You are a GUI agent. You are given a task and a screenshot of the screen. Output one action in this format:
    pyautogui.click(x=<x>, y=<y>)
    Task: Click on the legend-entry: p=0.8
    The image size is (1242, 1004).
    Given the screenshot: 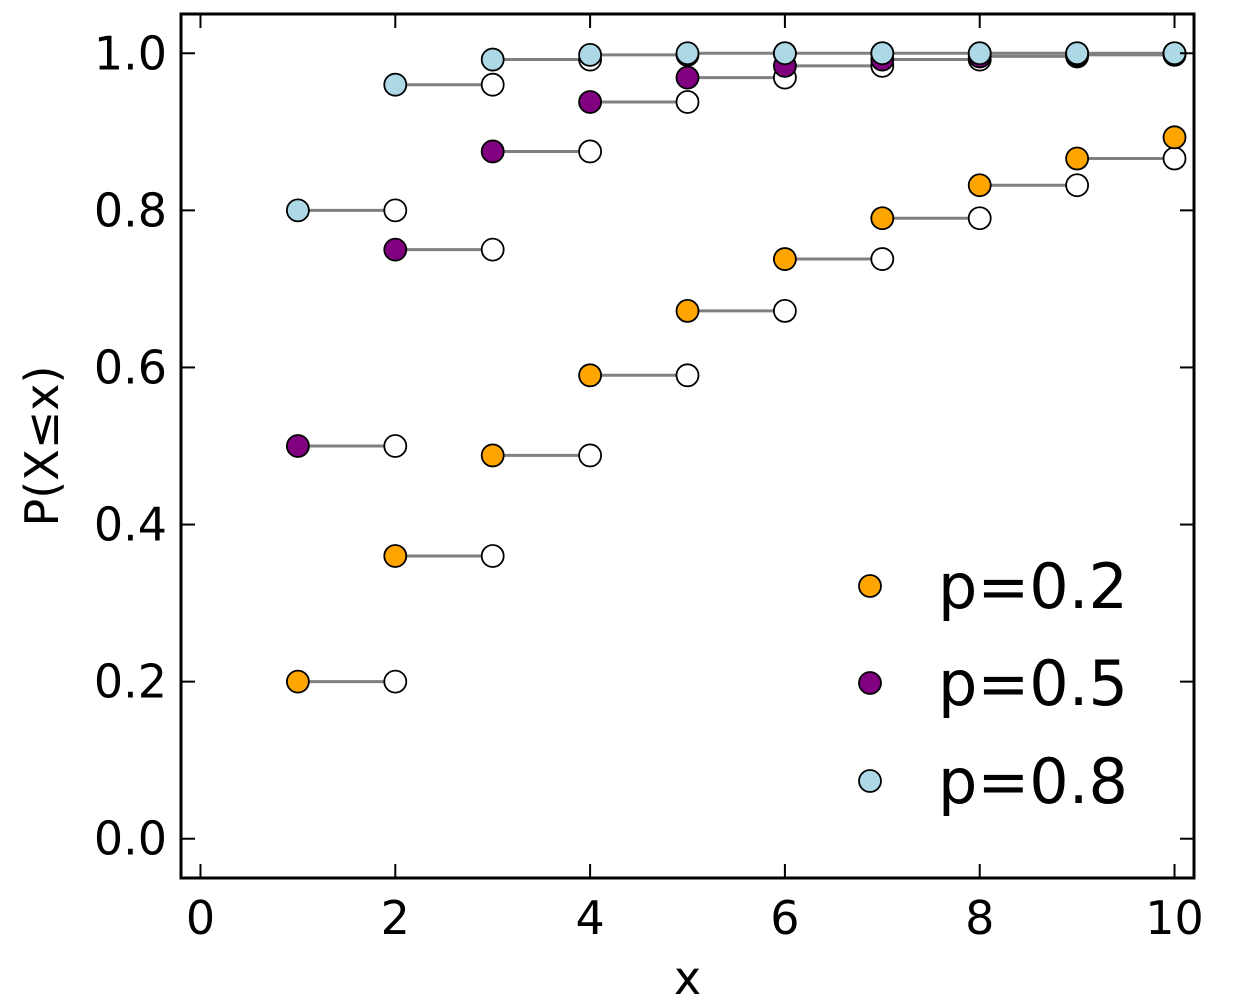 What is the action you would take?
    pyautogui.click(x=993, y=781)
    